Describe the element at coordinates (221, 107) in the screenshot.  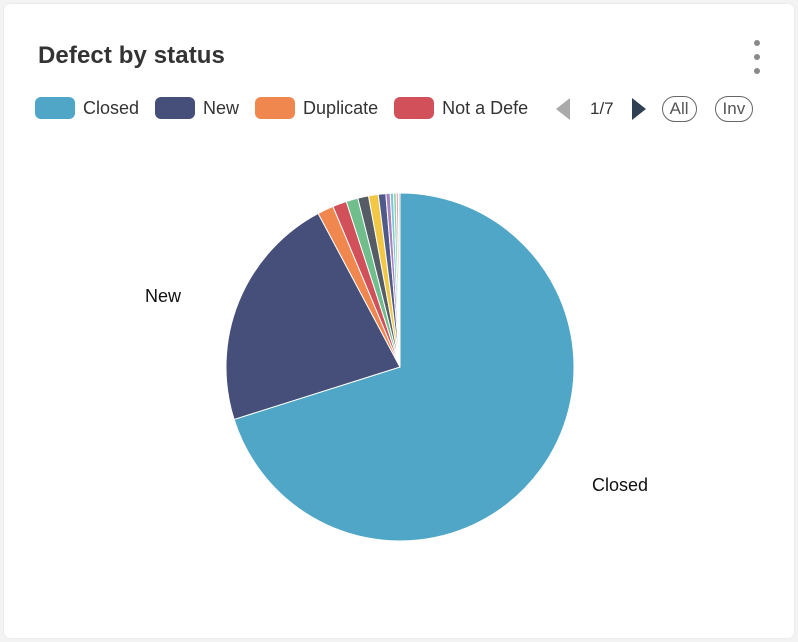
I see `legend-label: New` at that location.